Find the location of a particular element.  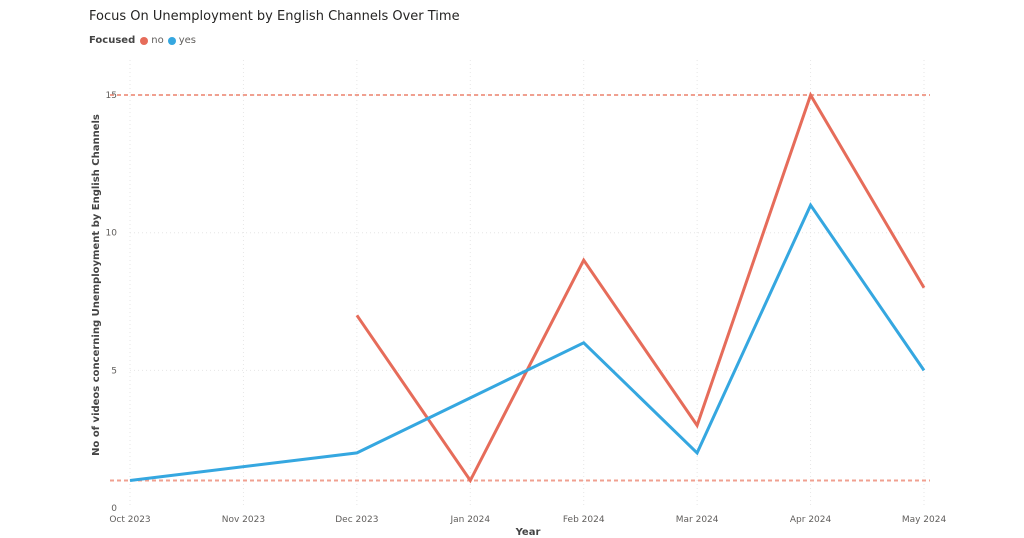

x-tick-label: Oct 2023 is located at coordinates (129, 520).